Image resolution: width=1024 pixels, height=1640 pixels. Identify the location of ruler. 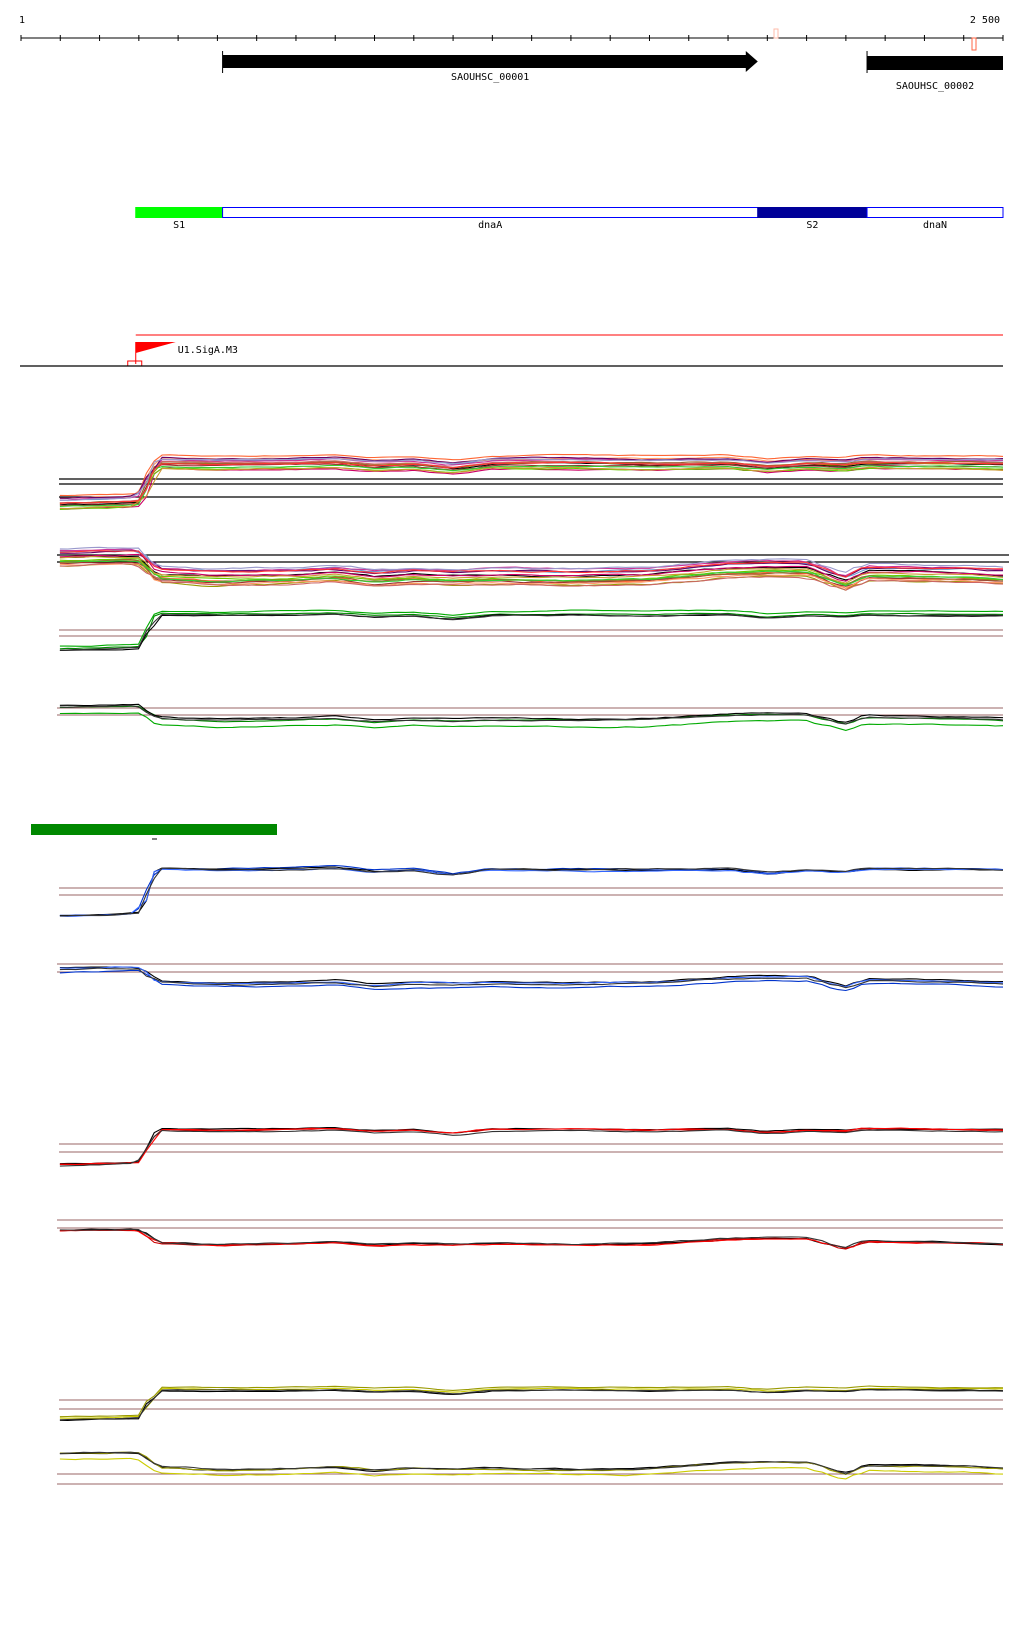
(512, 38).